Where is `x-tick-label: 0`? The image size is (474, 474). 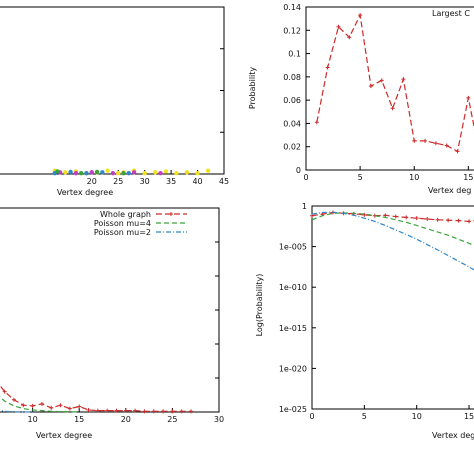
x-tick-label: 0 is located at coordinates (311, 416).